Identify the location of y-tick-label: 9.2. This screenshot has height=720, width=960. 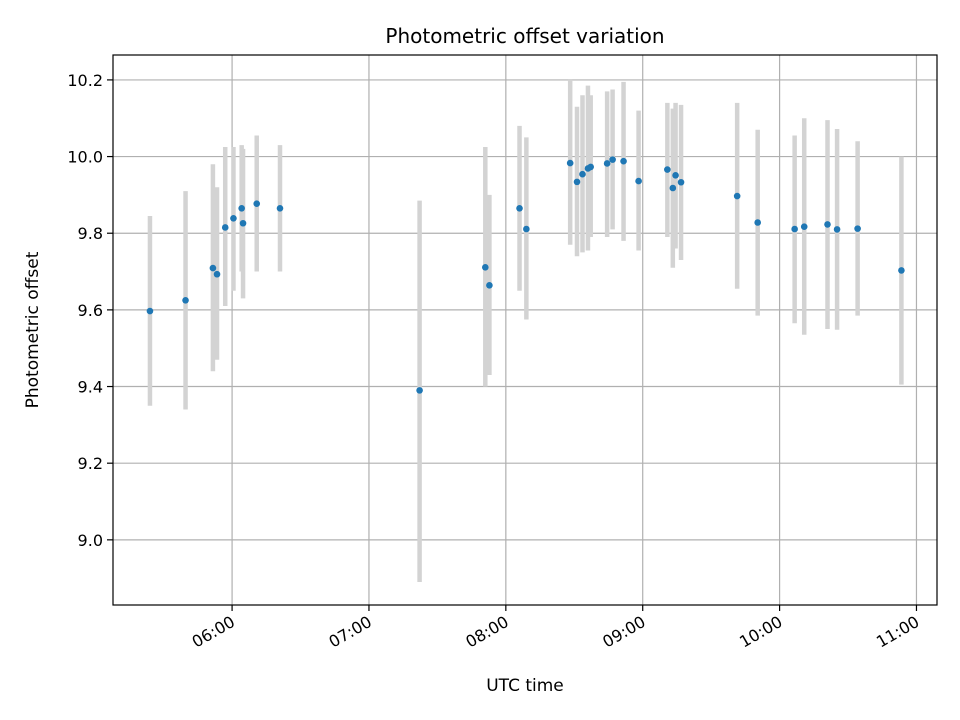
(90, 463).